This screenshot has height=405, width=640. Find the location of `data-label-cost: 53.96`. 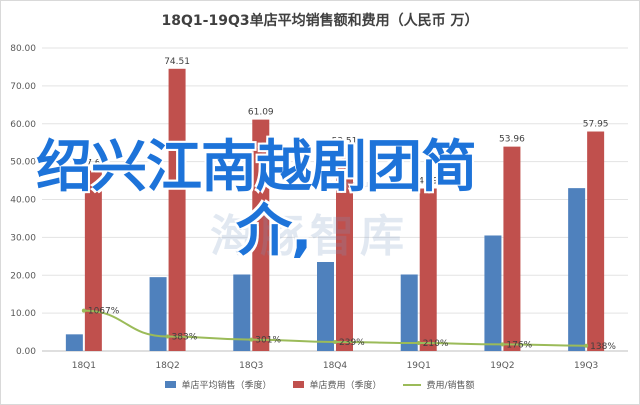

data-label-cost: 53.96 is located at coordinates (512, 140).